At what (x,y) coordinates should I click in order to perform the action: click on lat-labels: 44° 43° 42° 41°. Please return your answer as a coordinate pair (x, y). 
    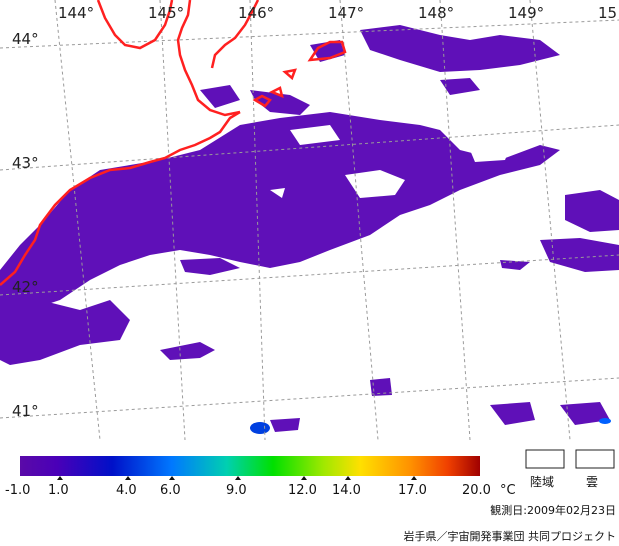
    Looking at the image, I should click on (25, 225).